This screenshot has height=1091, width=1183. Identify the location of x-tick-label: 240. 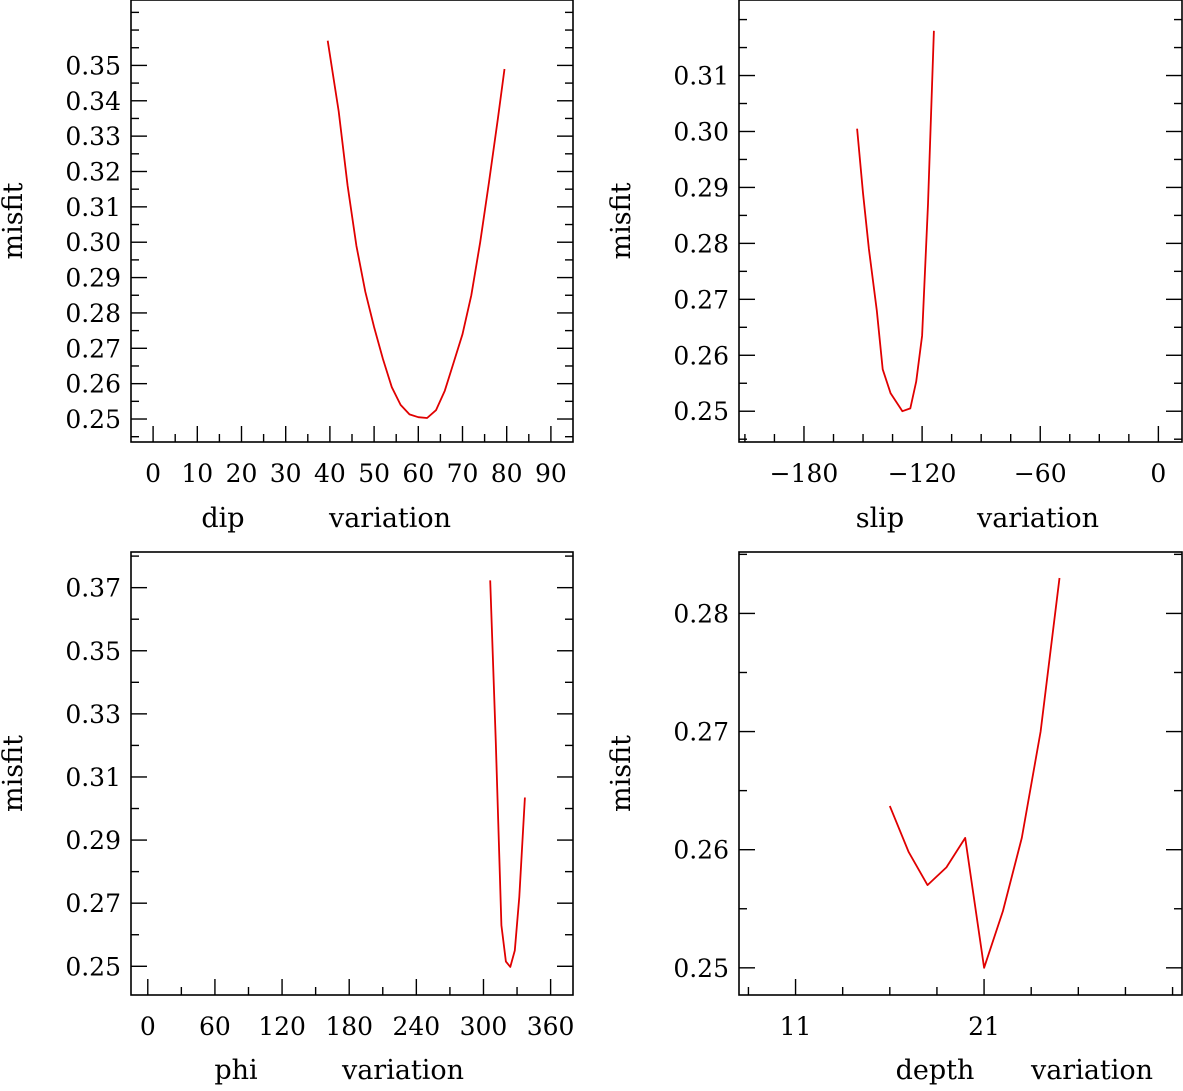
(416, 1026).